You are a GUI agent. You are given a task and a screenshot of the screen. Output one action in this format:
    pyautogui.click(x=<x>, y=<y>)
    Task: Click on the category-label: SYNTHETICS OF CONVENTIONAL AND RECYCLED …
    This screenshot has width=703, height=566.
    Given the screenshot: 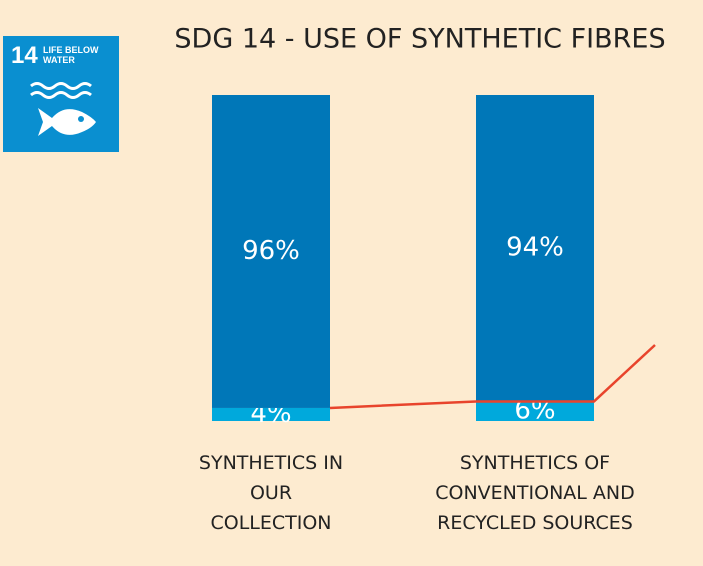 What is the action you would take?
    pyautogui.click(x=535, y=493)
    